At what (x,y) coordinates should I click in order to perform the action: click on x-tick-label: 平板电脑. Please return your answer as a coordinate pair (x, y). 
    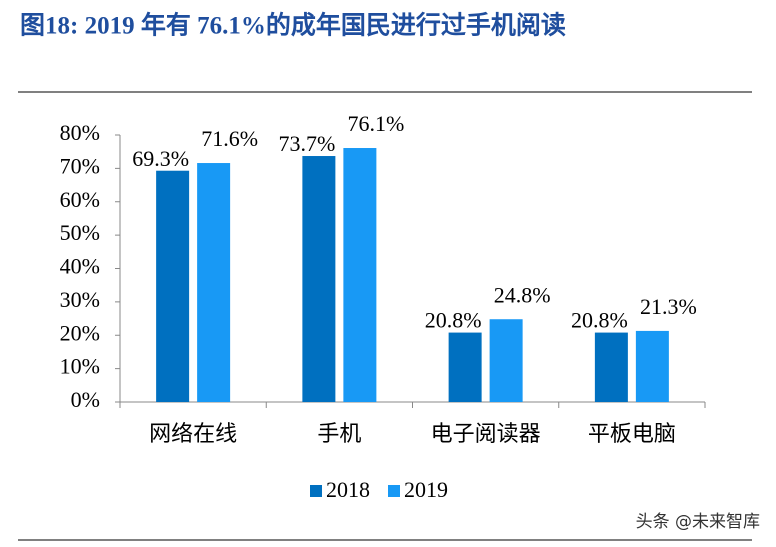
    Looking at the image, I should click on (632, 434).